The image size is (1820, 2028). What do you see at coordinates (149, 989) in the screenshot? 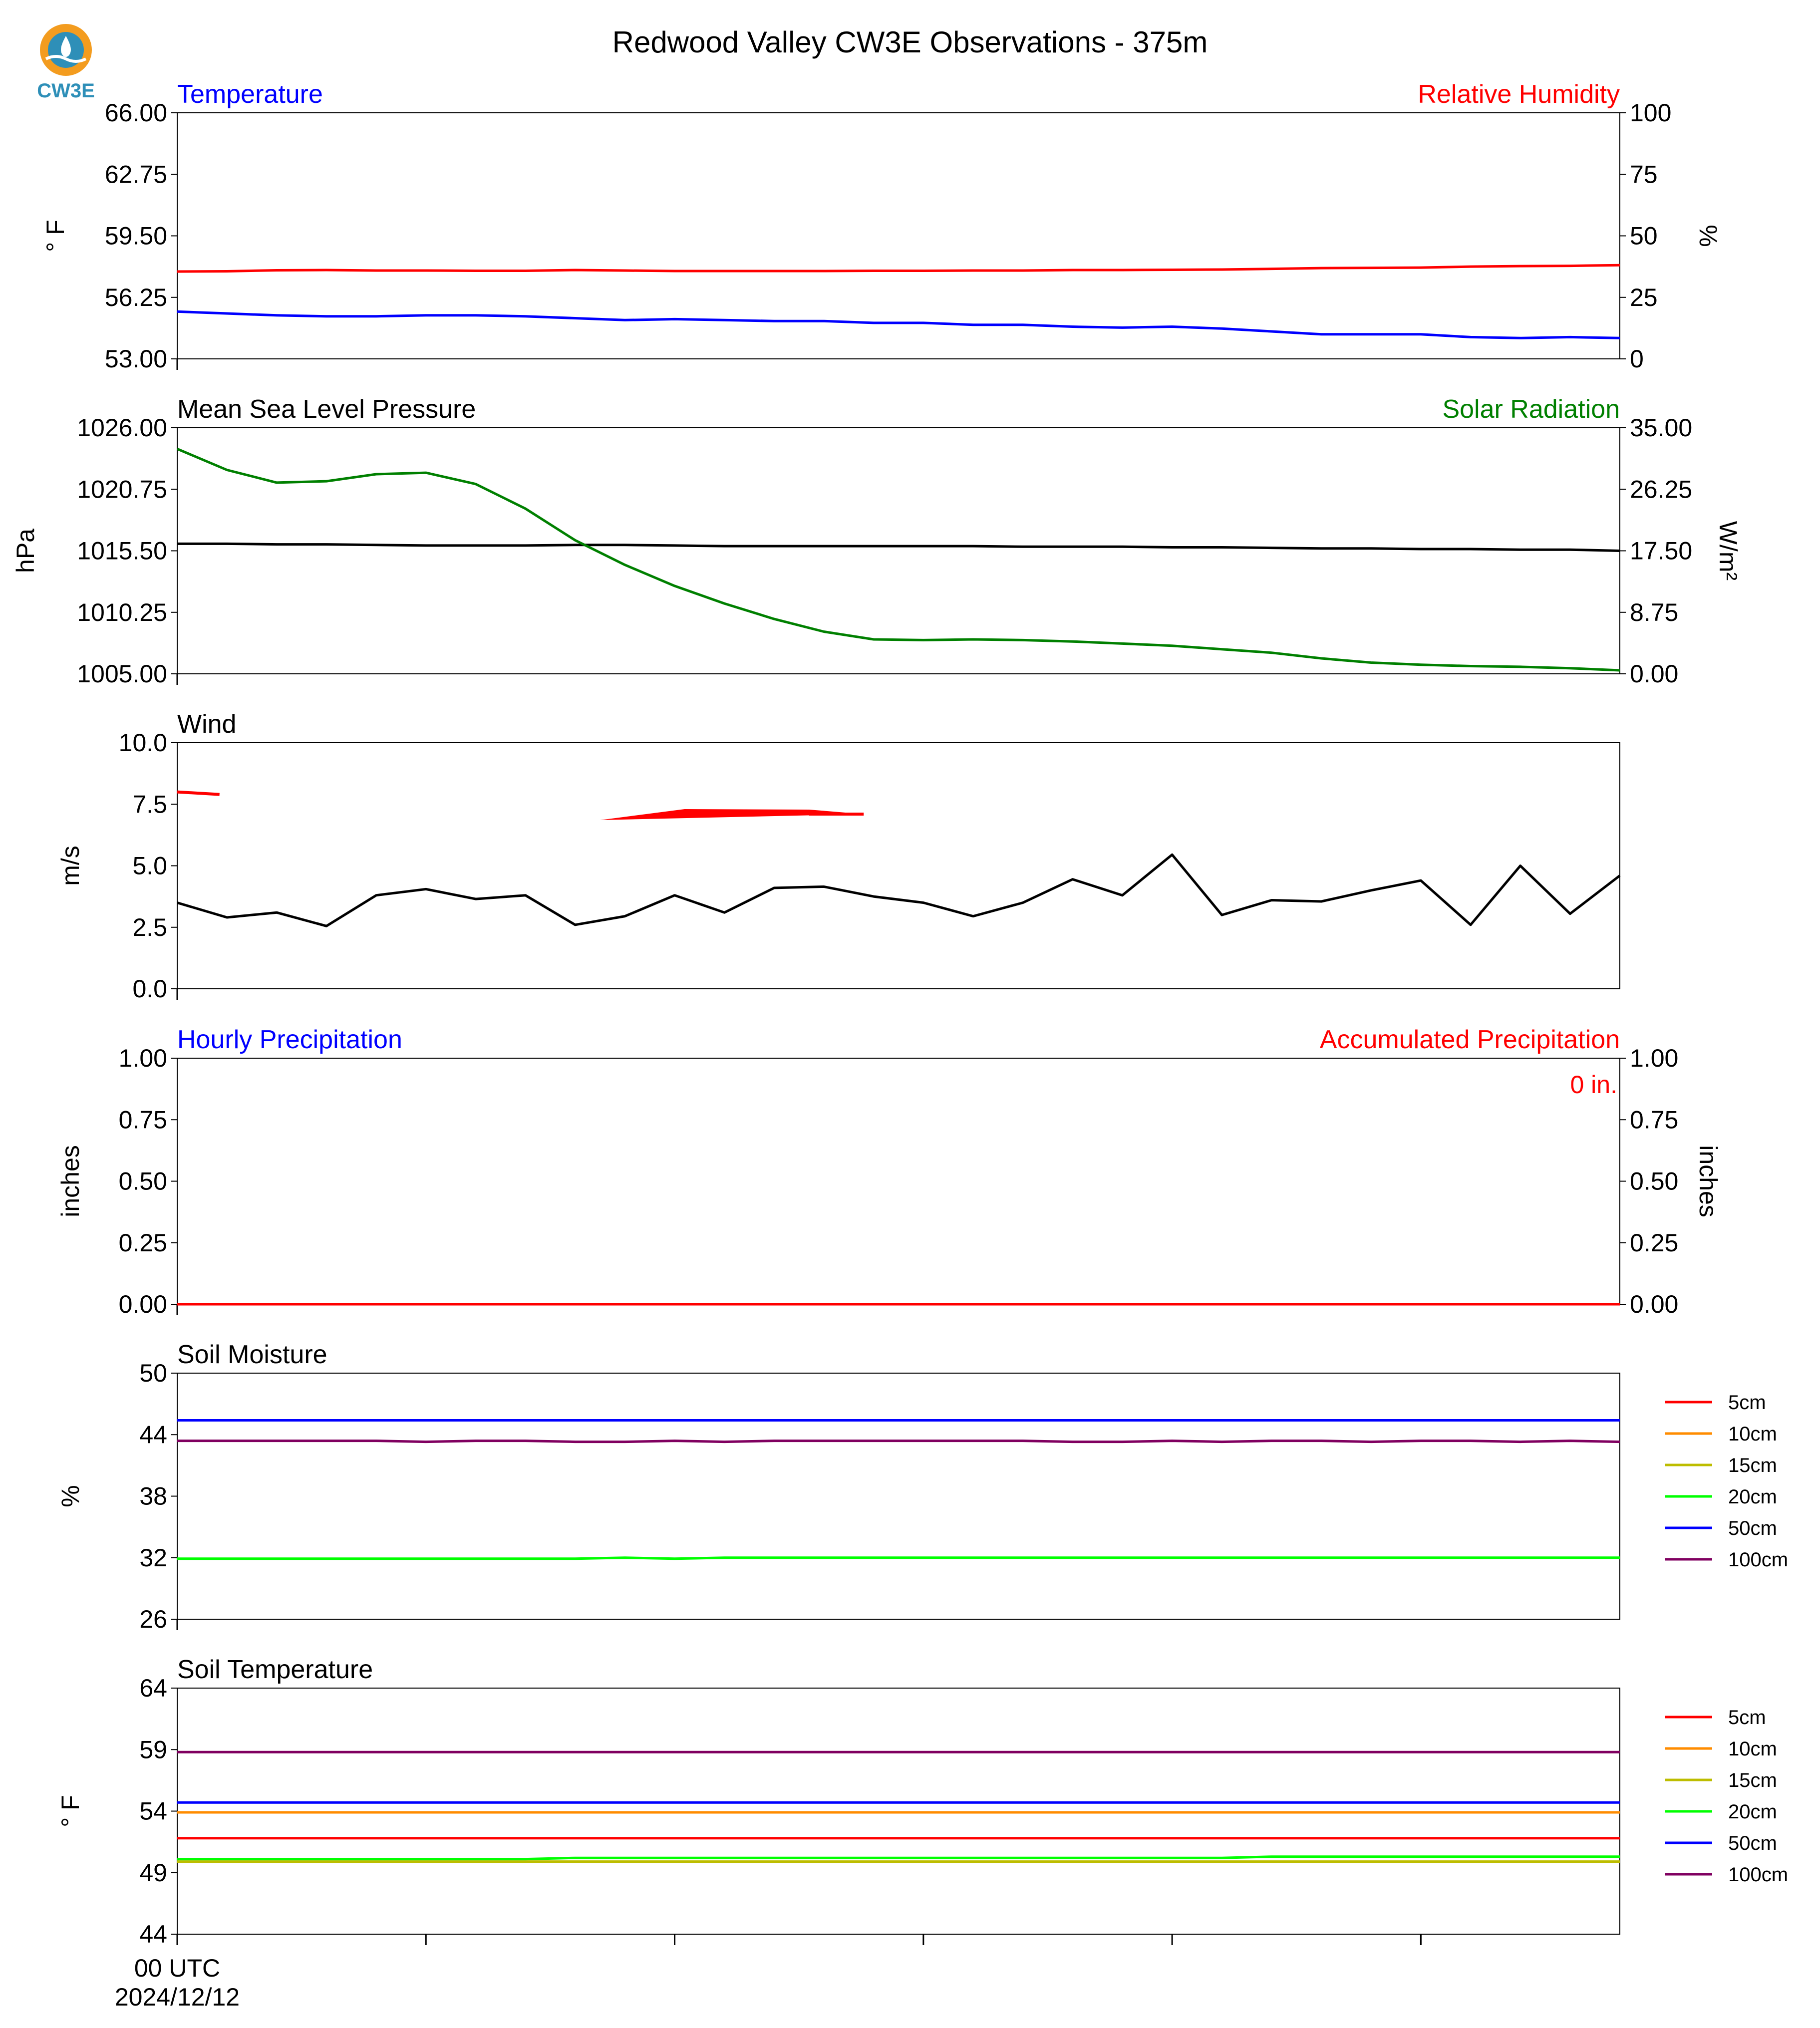
I see `y-tick-label: 0.0` at bounding box center [149, 989].